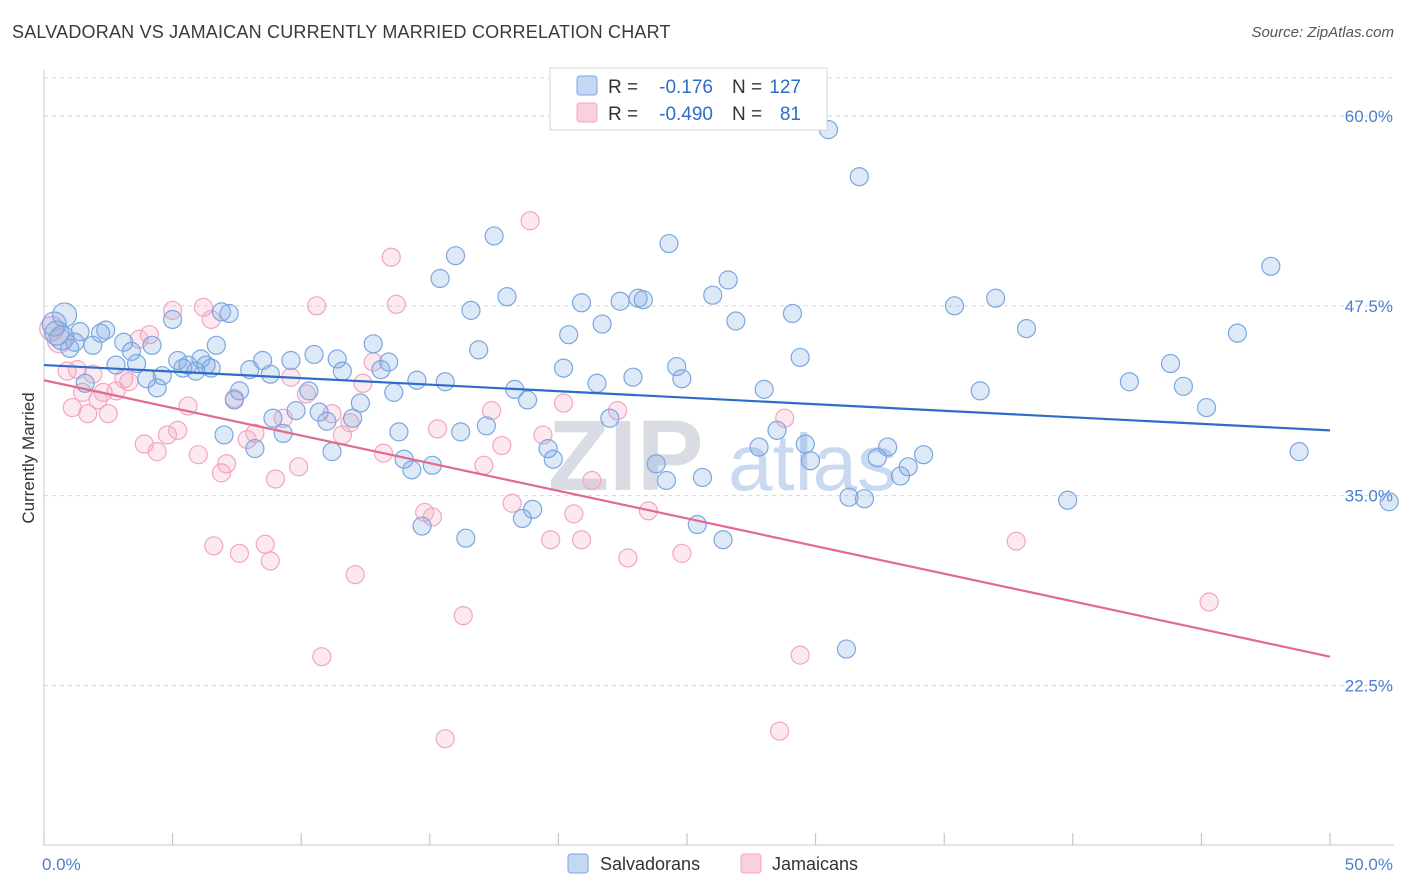 This screenshot has height=892, width=1406. I want to click on y-tick-label-0: 22.5%, so click(1369, 686).